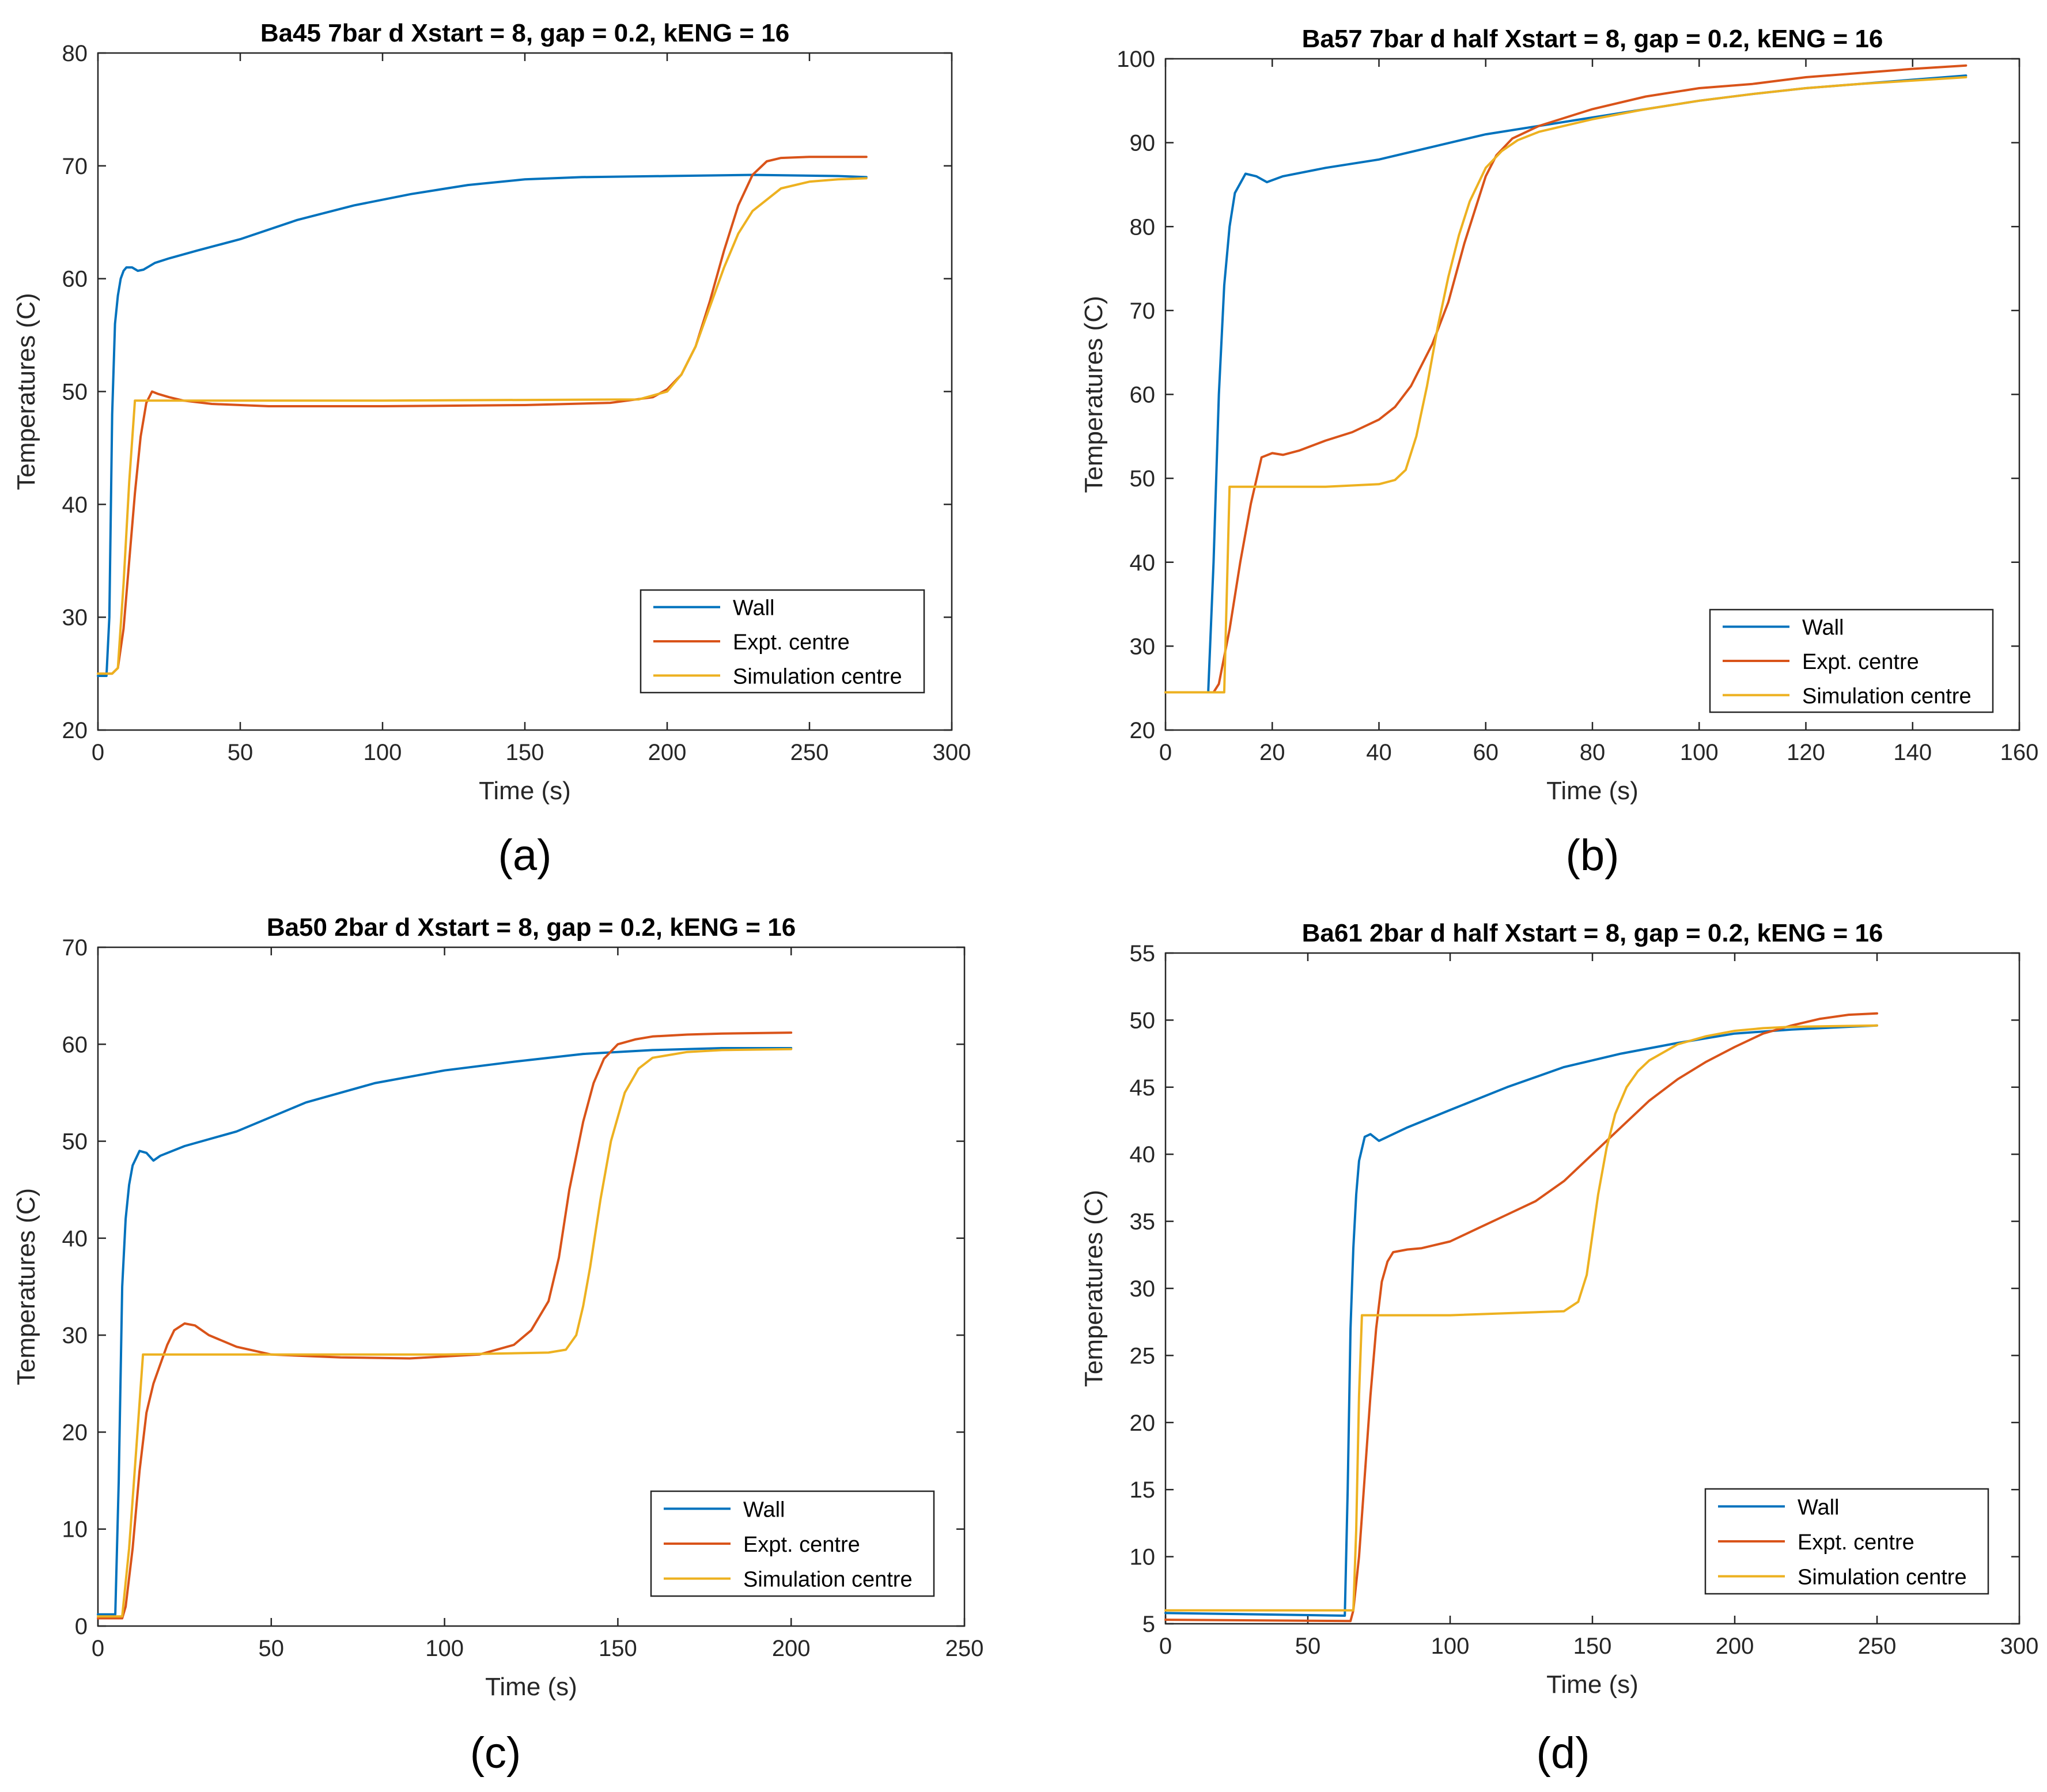 The width and height of the screenshot is (2047, 1792). What do you see at coordinates (1593, 752) in the screenshot?
I see `x-tick-label: 80` at bounding box center [1593, 752].